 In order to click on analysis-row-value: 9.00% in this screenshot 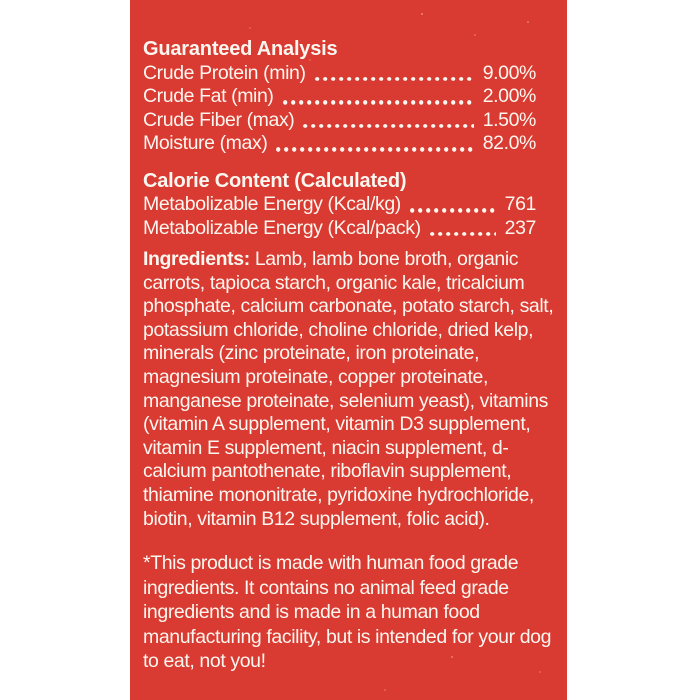, I will do `click(509, 72)`.